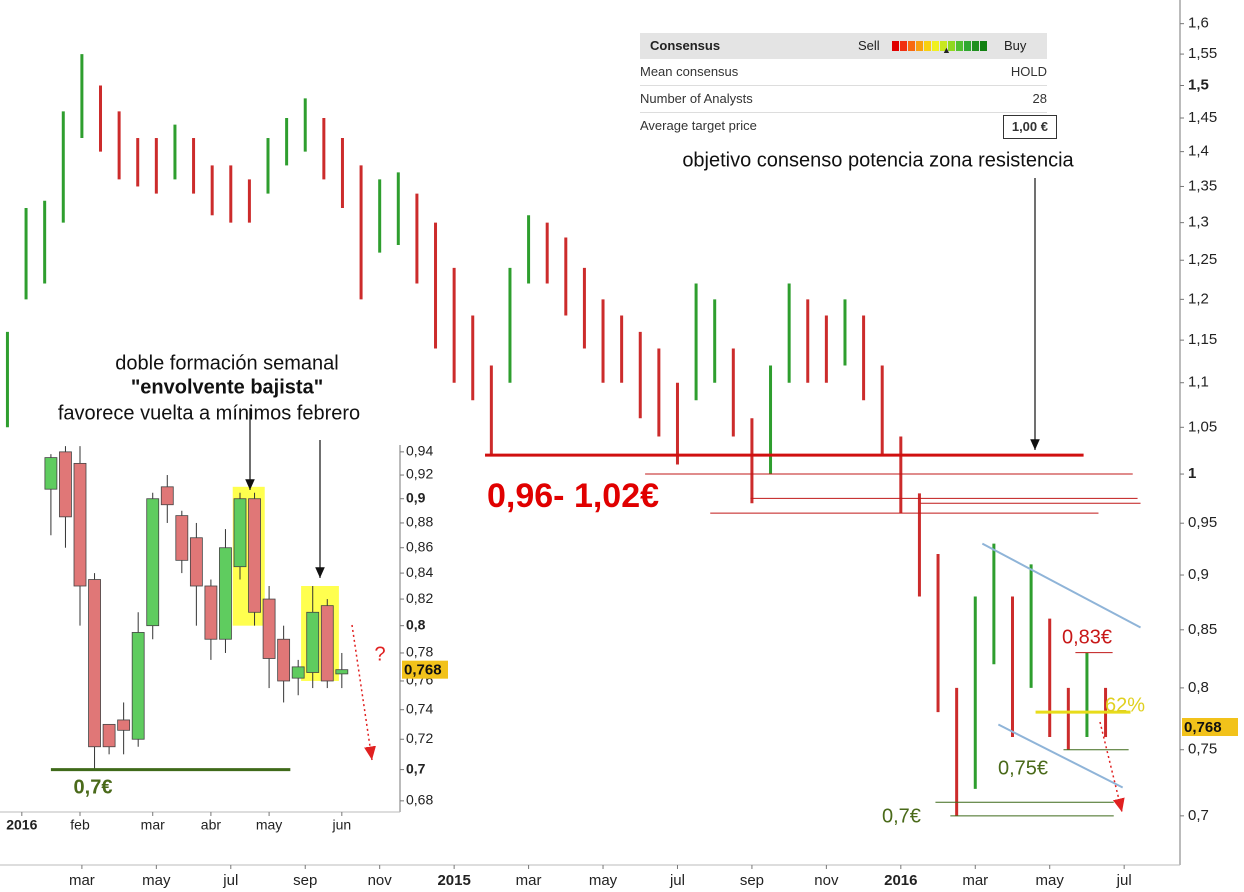  Describe the element at coordinates (1039, 98) in the screenshot. I see `row-value: 28` at that location.